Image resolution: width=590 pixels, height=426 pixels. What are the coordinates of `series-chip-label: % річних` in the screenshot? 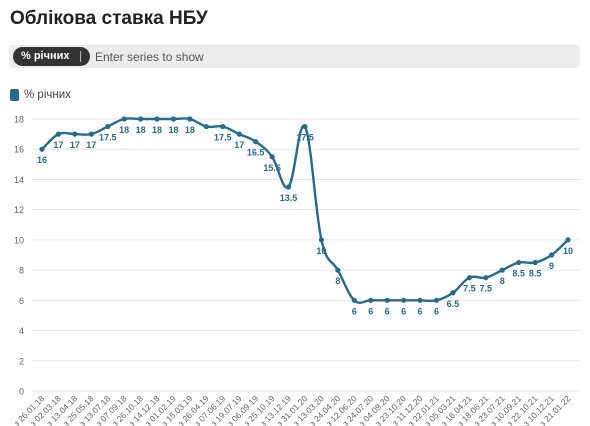 It's located at (45, 56).